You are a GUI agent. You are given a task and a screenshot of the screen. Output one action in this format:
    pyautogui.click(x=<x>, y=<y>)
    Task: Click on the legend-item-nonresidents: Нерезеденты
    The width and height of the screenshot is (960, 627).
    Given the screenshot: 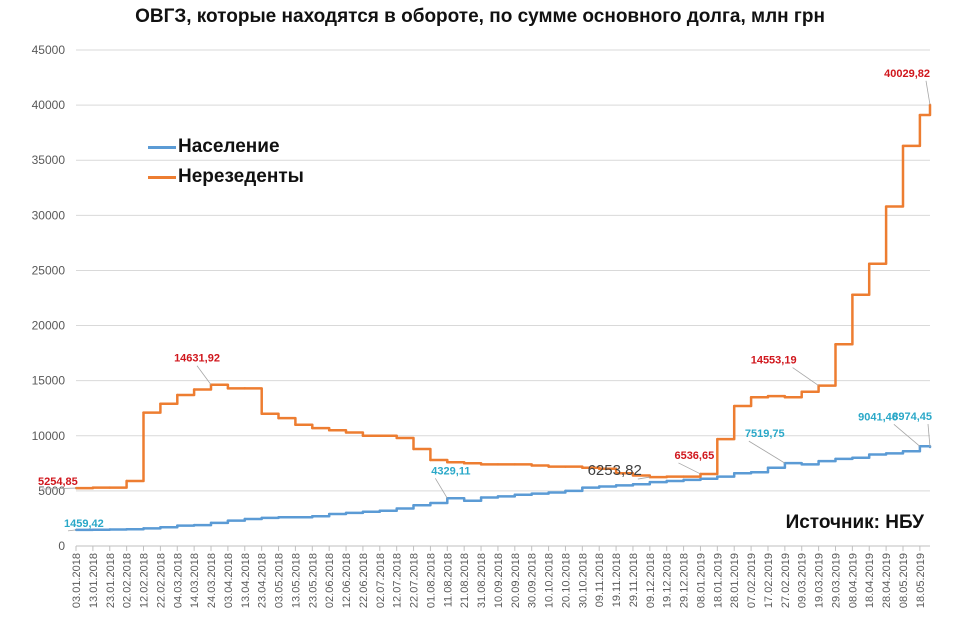 What is the action you would take?
    pyautogui.click(x=226, y=177)
    